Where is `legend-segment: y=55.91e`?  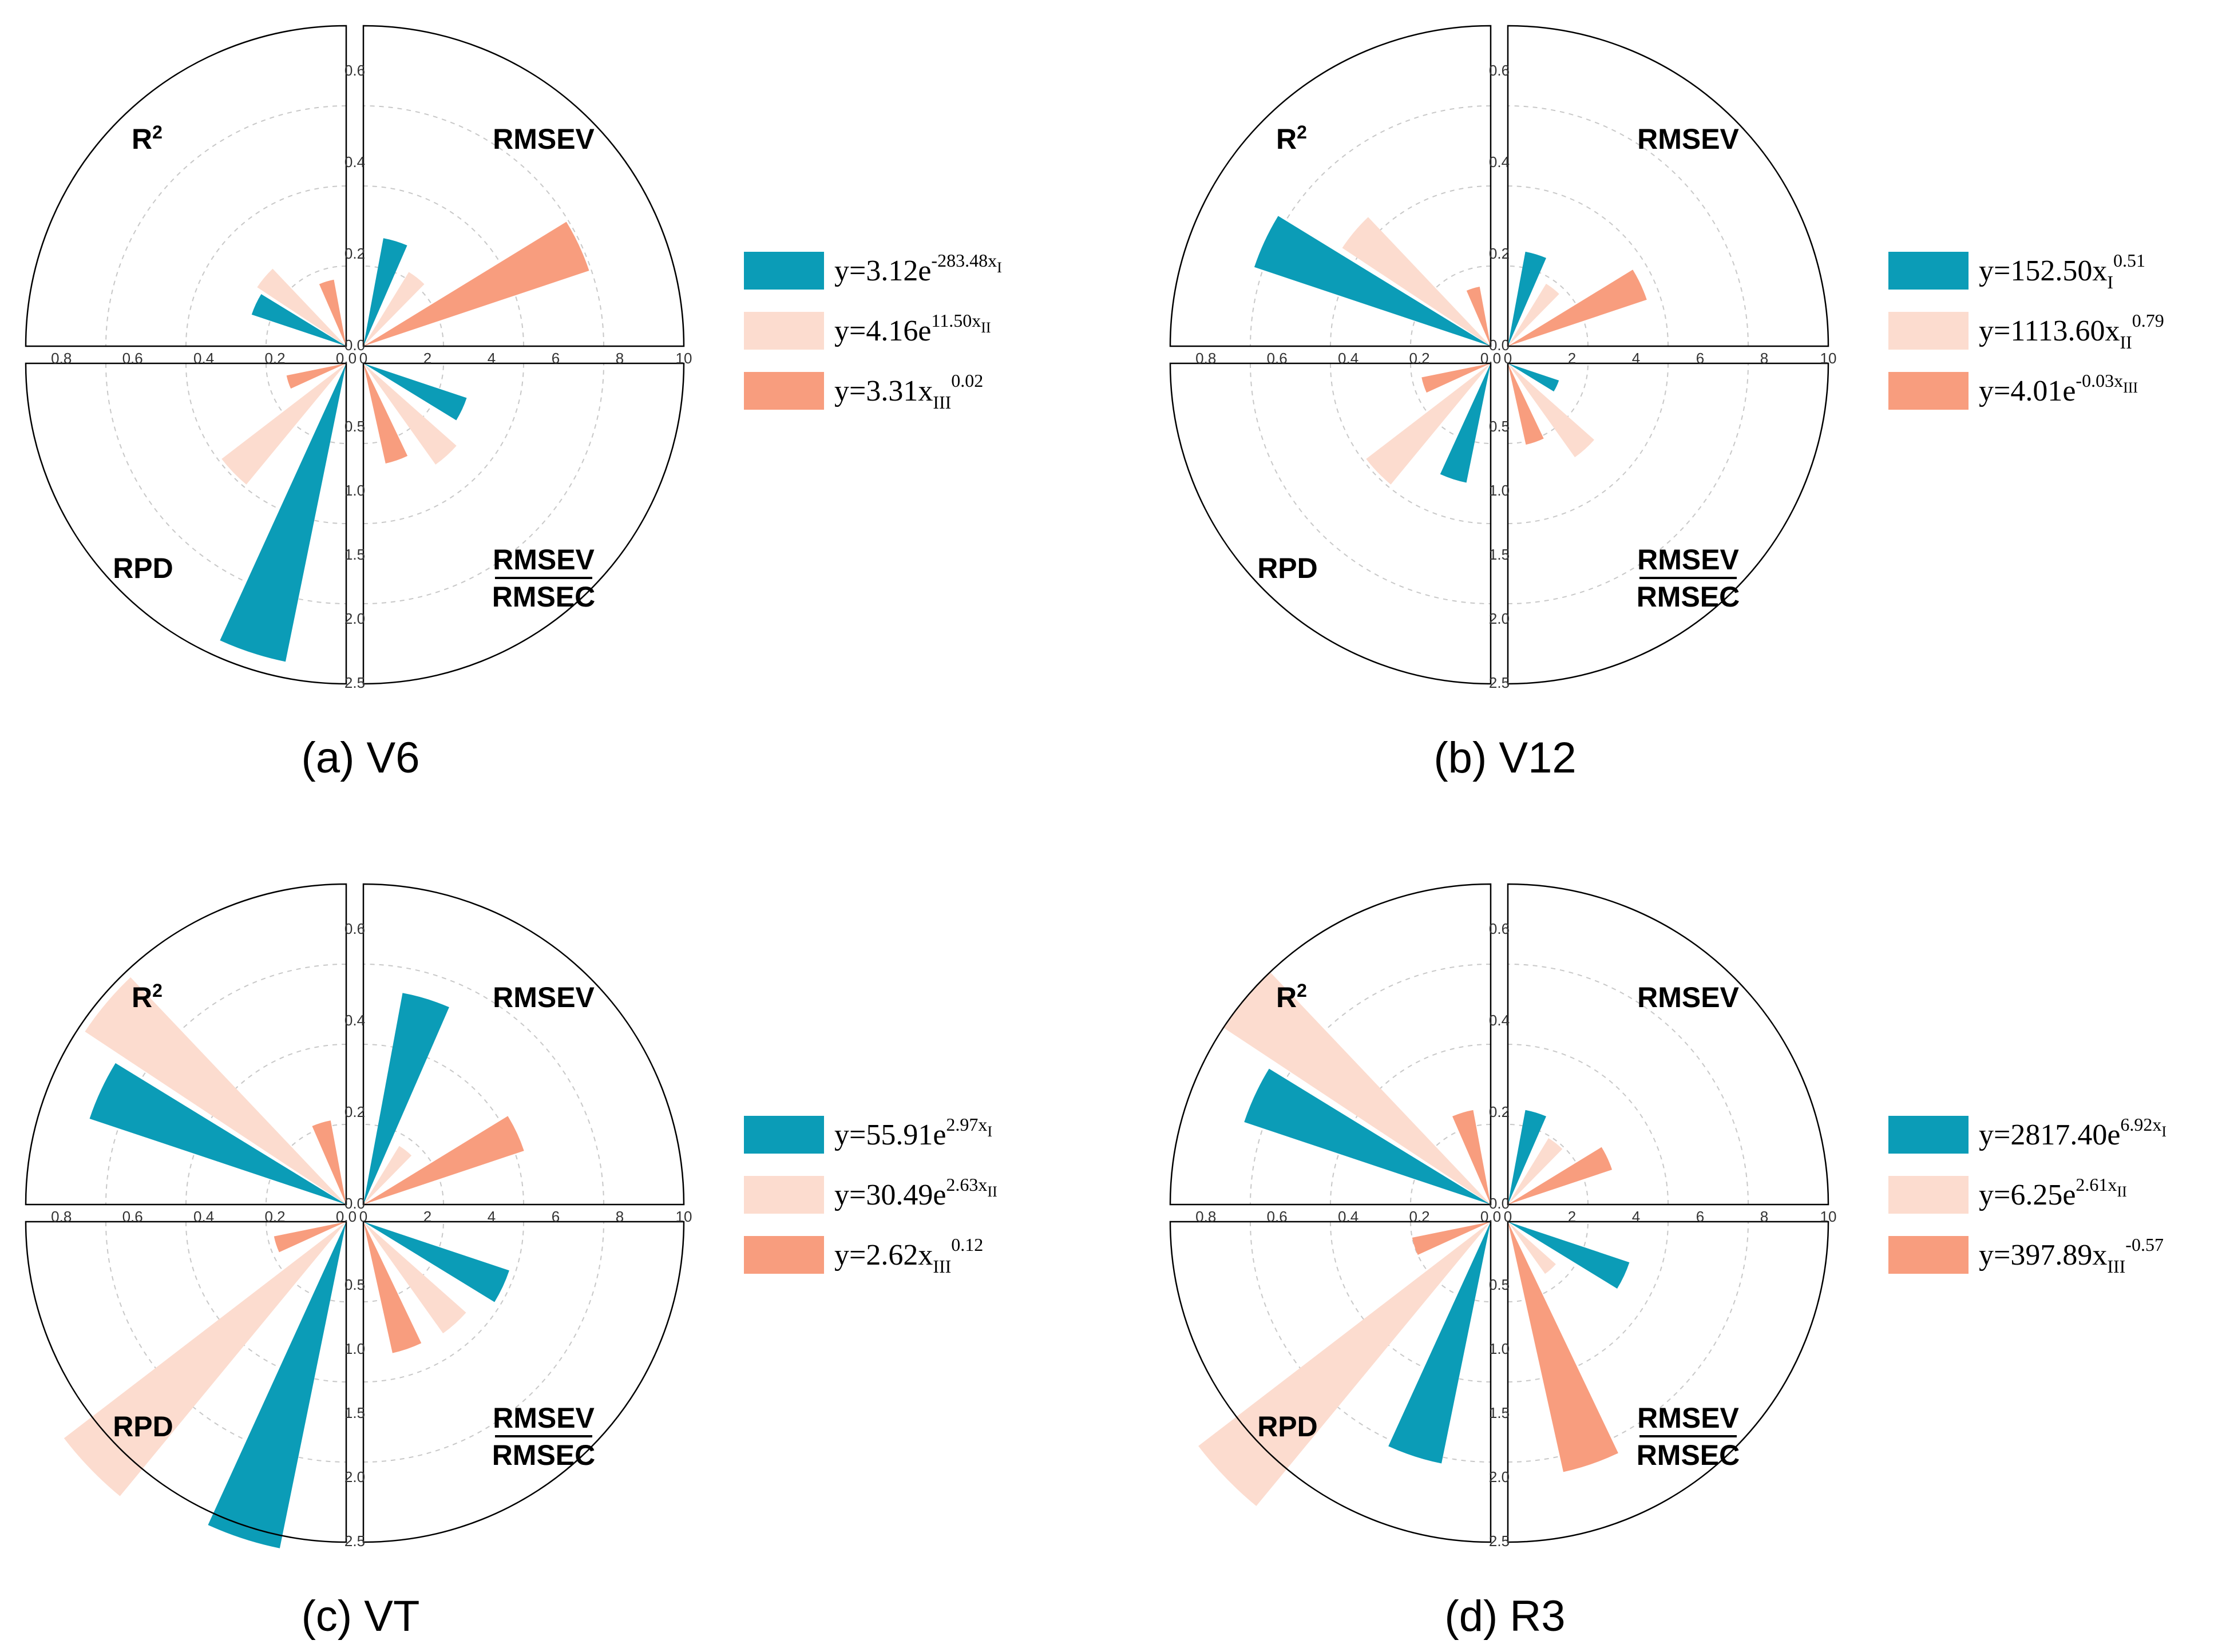 legend-segment: y=55.91e is located at coordinates (890, 1135).